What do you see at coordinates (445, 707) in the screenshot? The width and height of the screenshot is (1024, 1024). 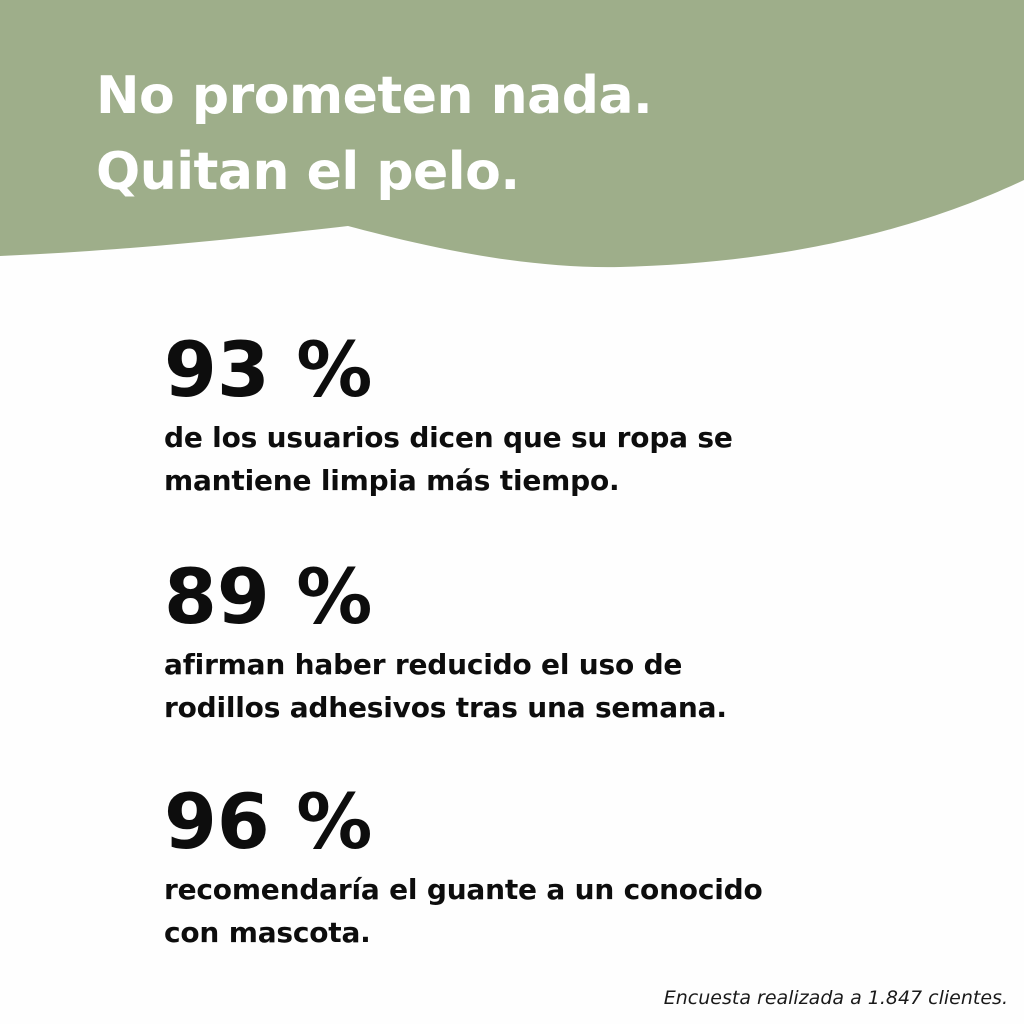 I see `stat-description-line: rodillos adhesivos tras una semana.` at bounding box center [445, 707].